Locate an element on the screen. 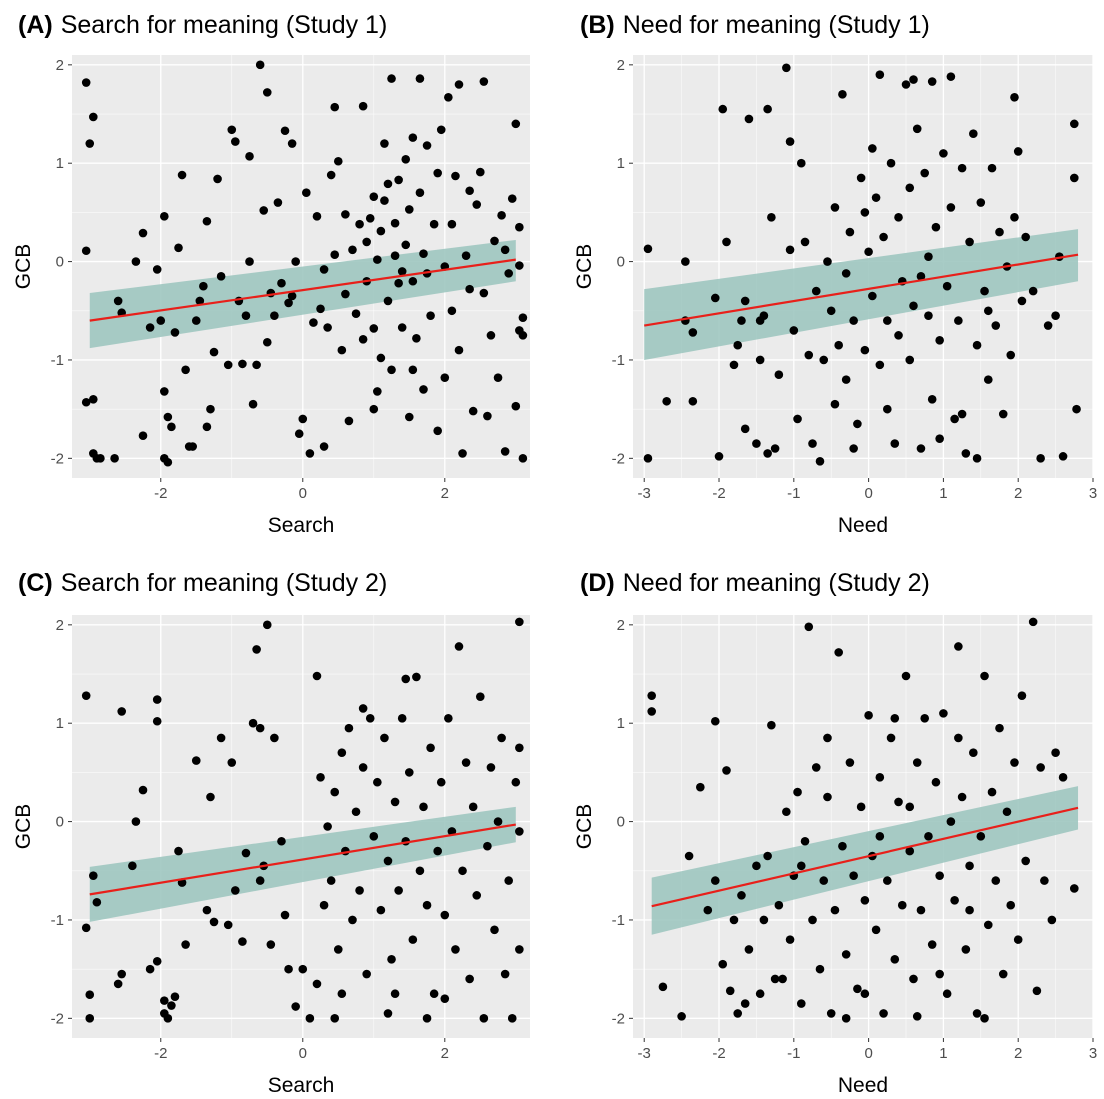 This screenshot has height=1099, width=1104. x-tick-label: -1 is located at coordinates (793, 1053).